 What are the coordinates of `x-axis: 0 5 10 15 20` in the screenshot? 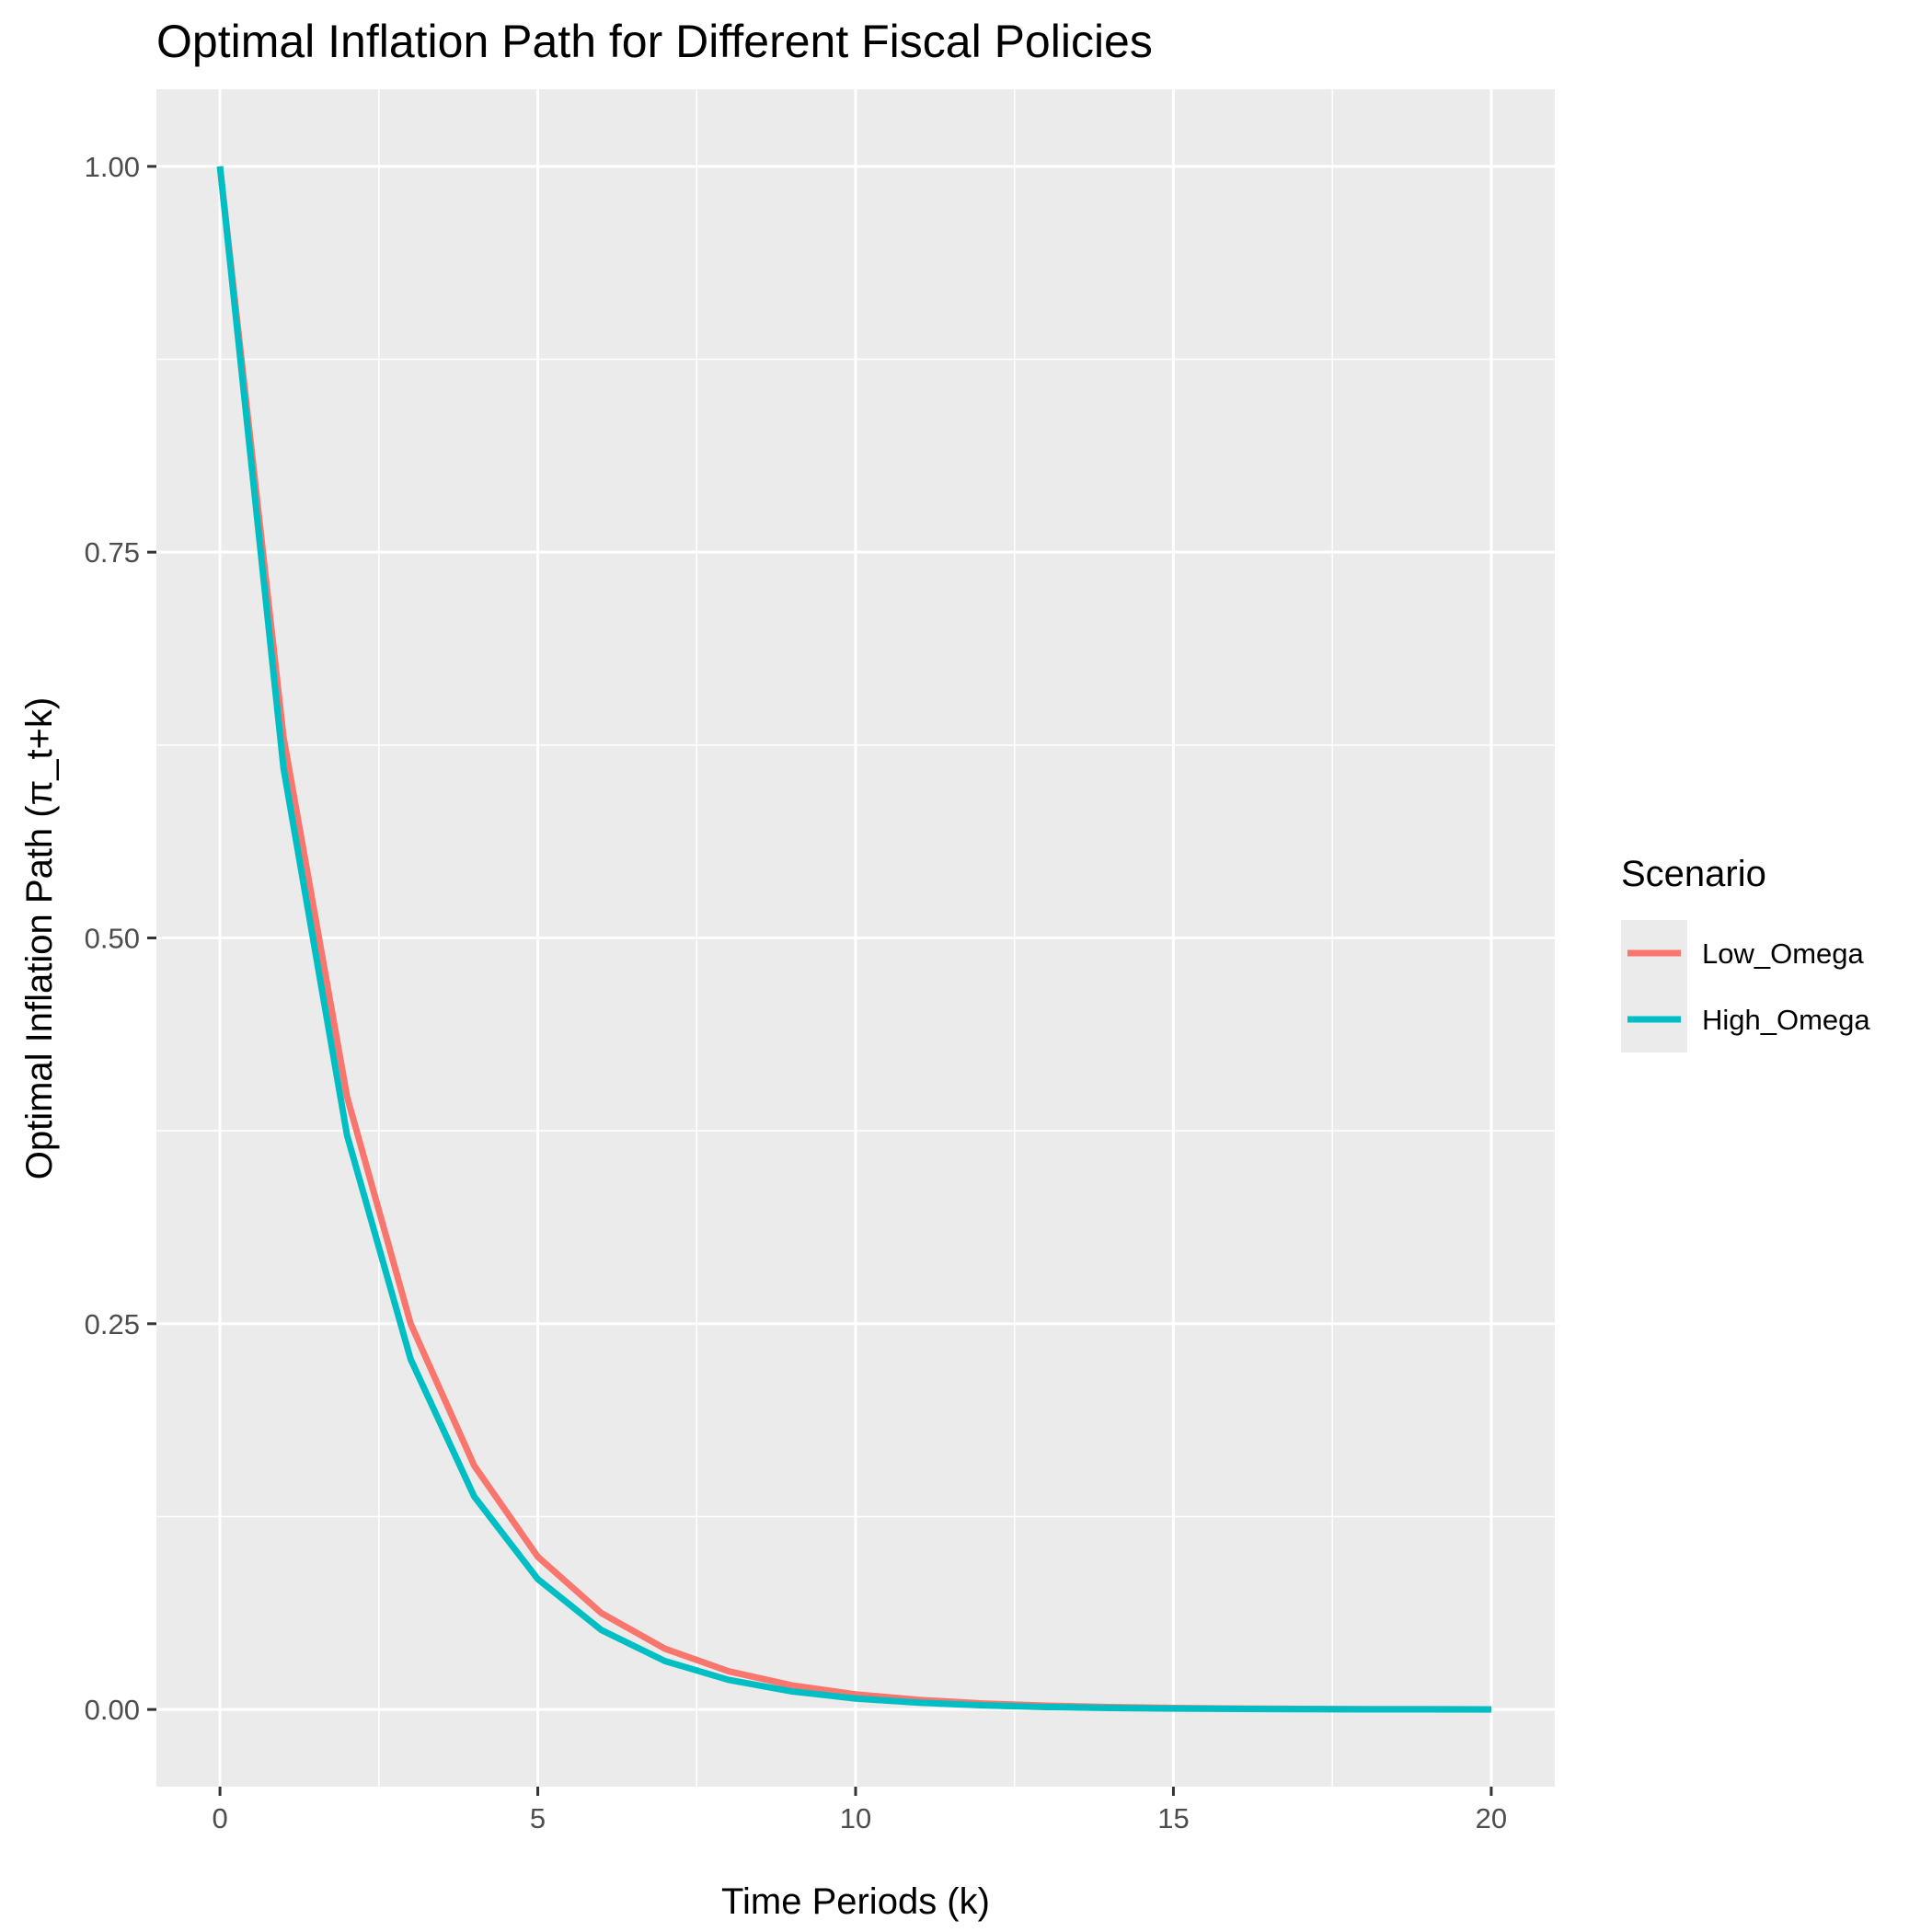 It's located at (859, 1810).